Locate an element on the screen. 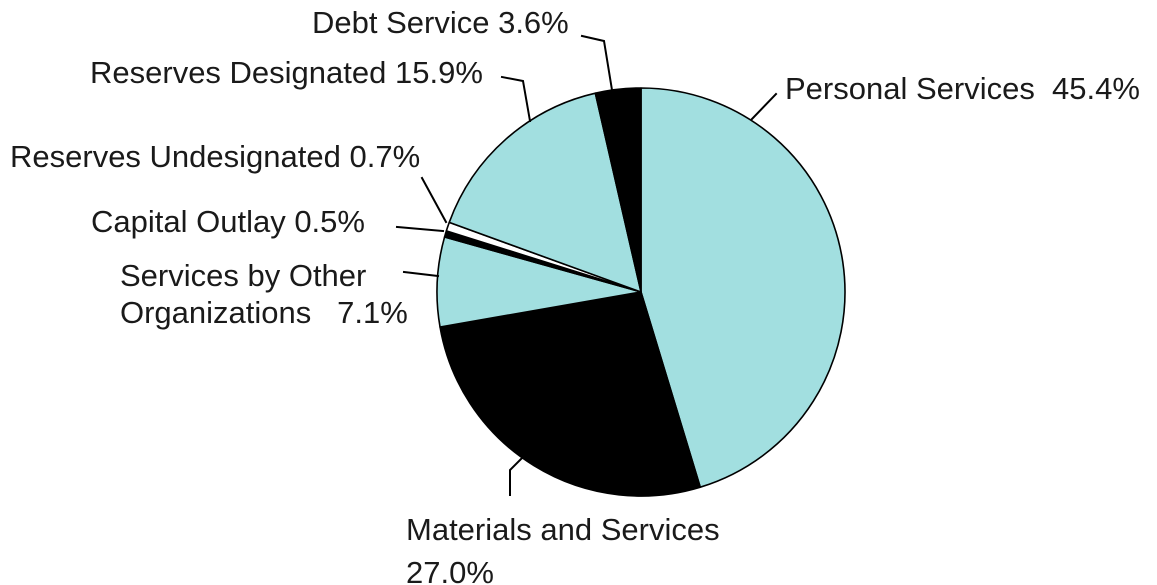 The width and height of the screenshot is (1157, 585). slice-label-debt-service: Debt Service 3.6% is located at coordinates (440, 22).